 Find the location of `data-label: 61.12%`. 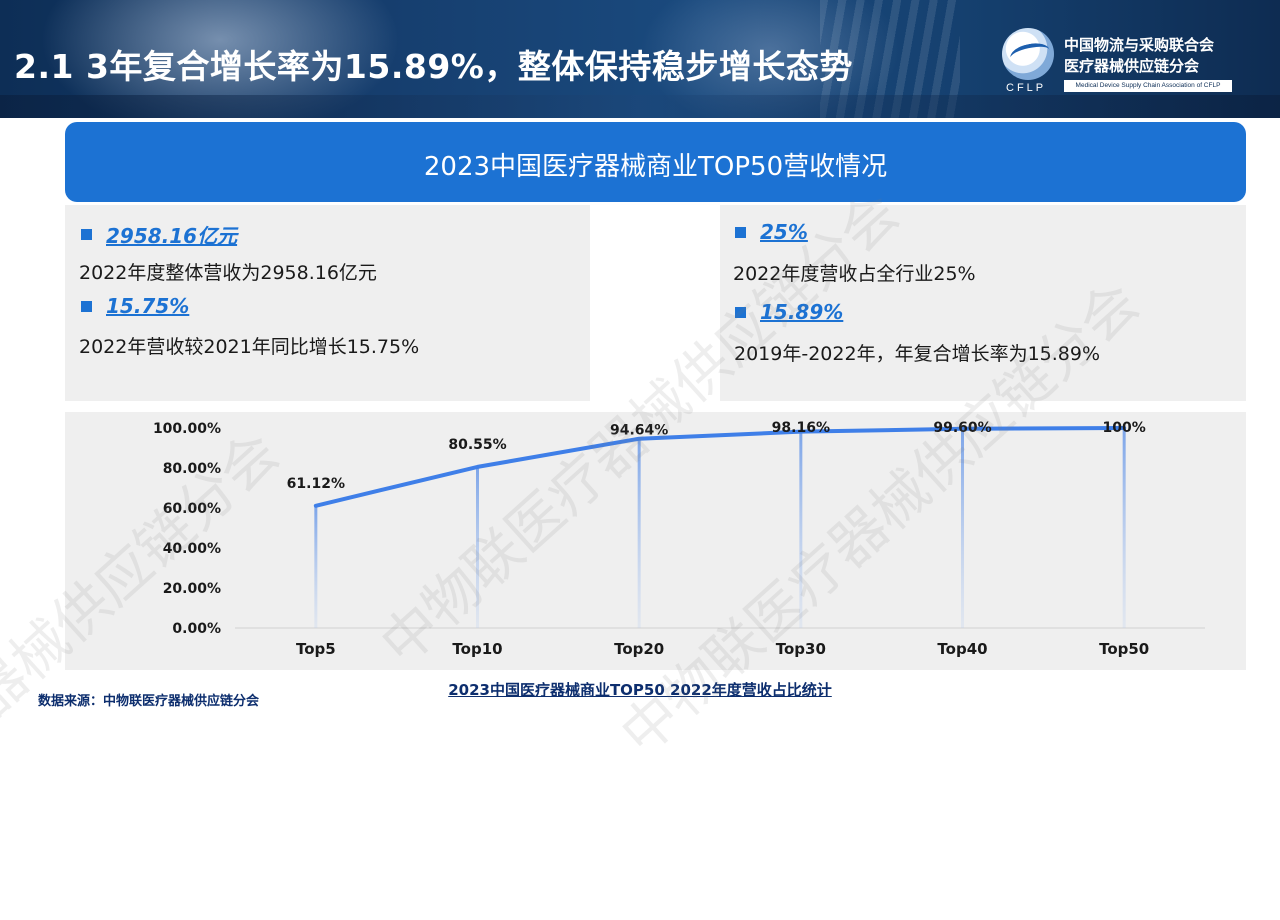

data-label: 61.12% is located at coordinates (316, 484).